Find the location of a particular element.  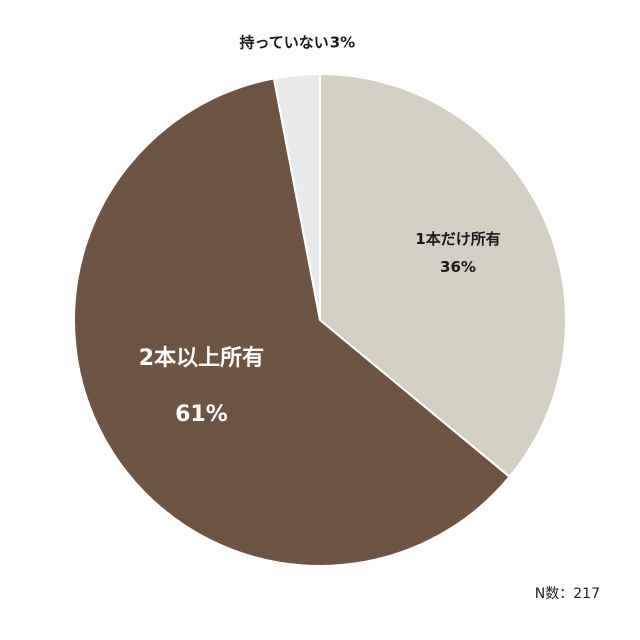

slice-value-1: 36% is located at coordinates (458, 267).